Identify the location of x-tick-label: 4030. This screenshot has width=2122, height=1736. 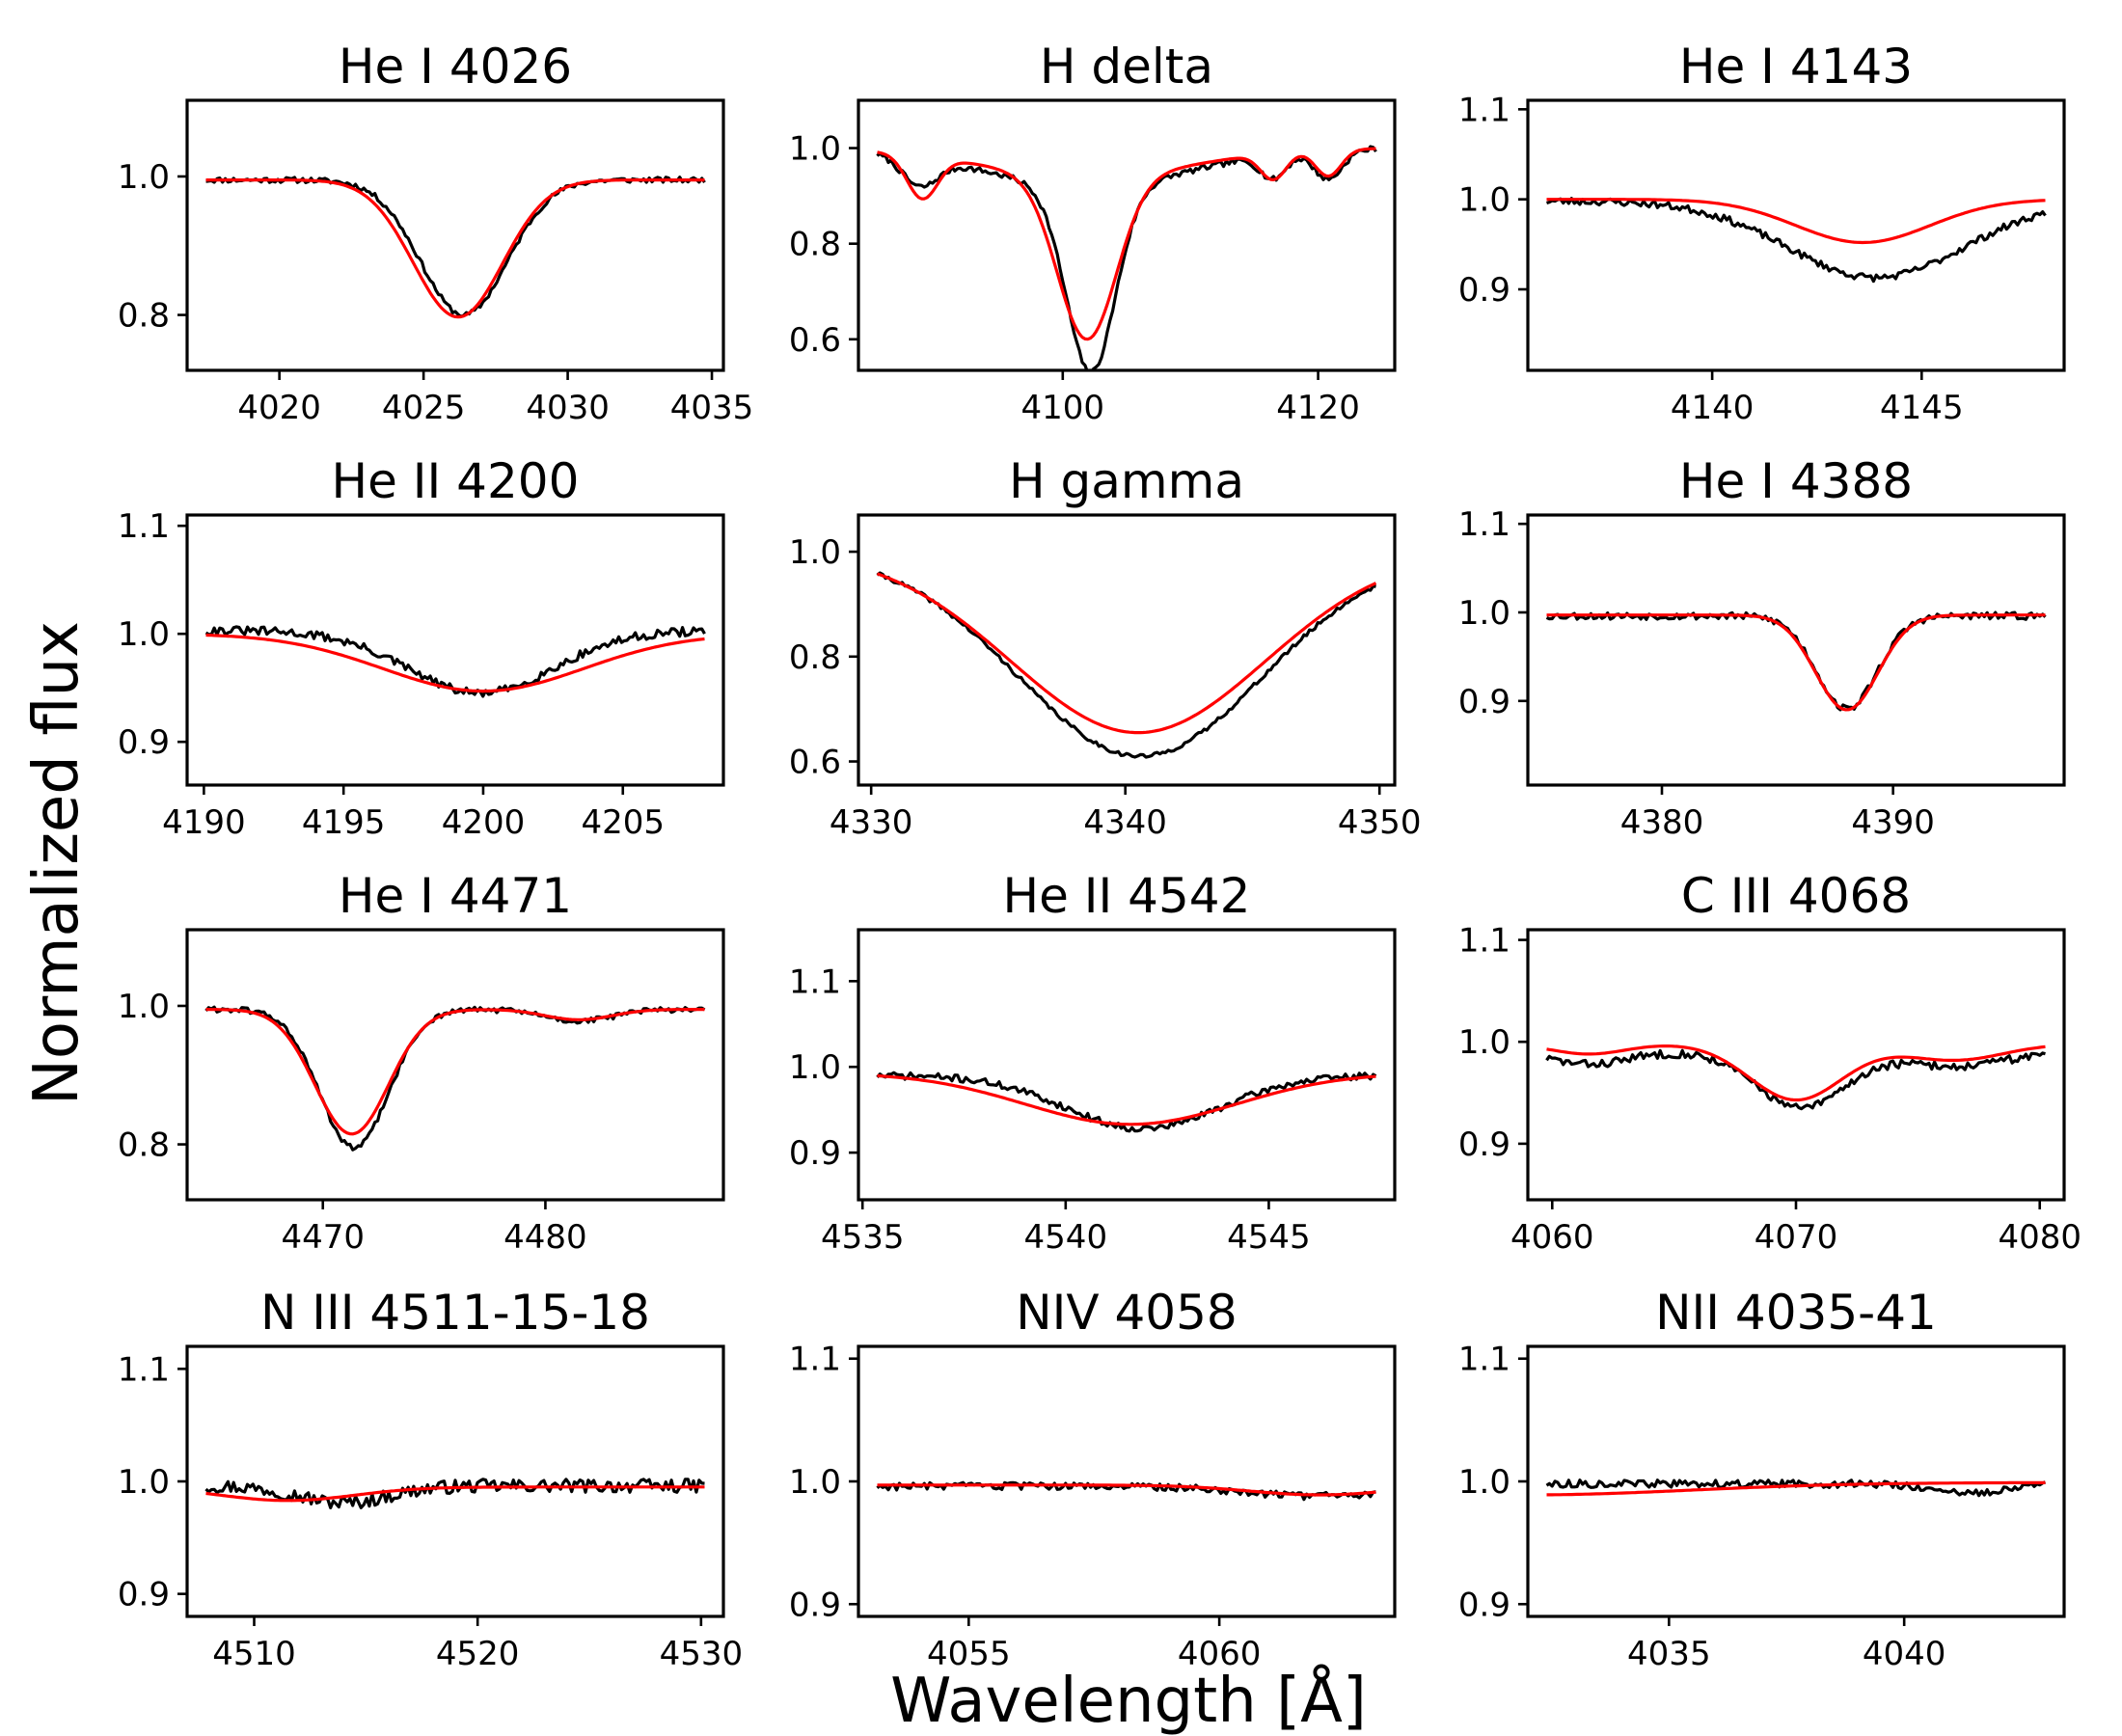
(568, 408).